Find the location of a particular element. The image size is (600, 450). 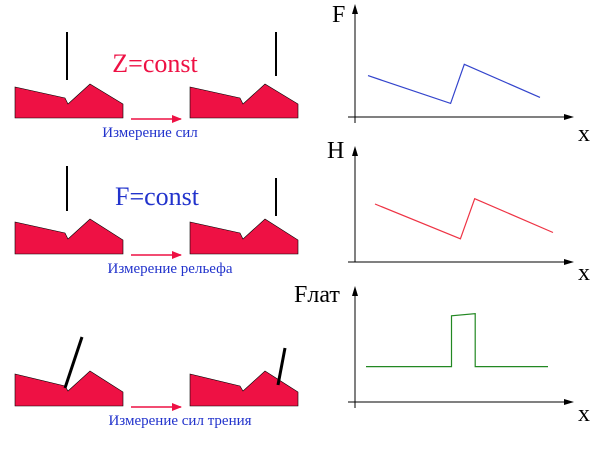

mode-label: Z=const is located at coordinates (155, 63).